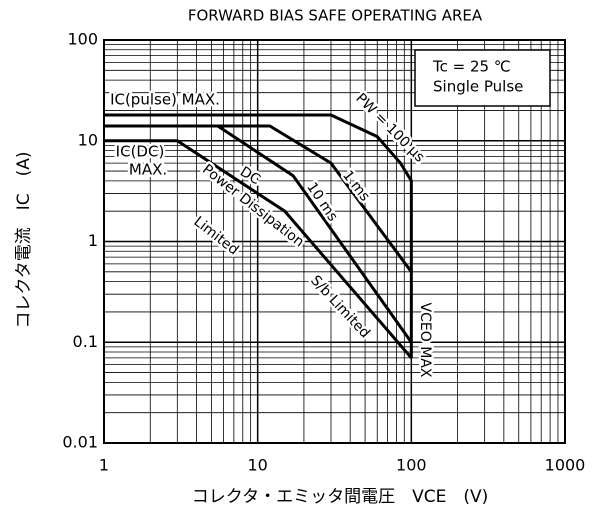  What do you see at coordinates (82, 39) in the screenshot?
I see `y-tick-label: 100` at bounding box center [82, 39].